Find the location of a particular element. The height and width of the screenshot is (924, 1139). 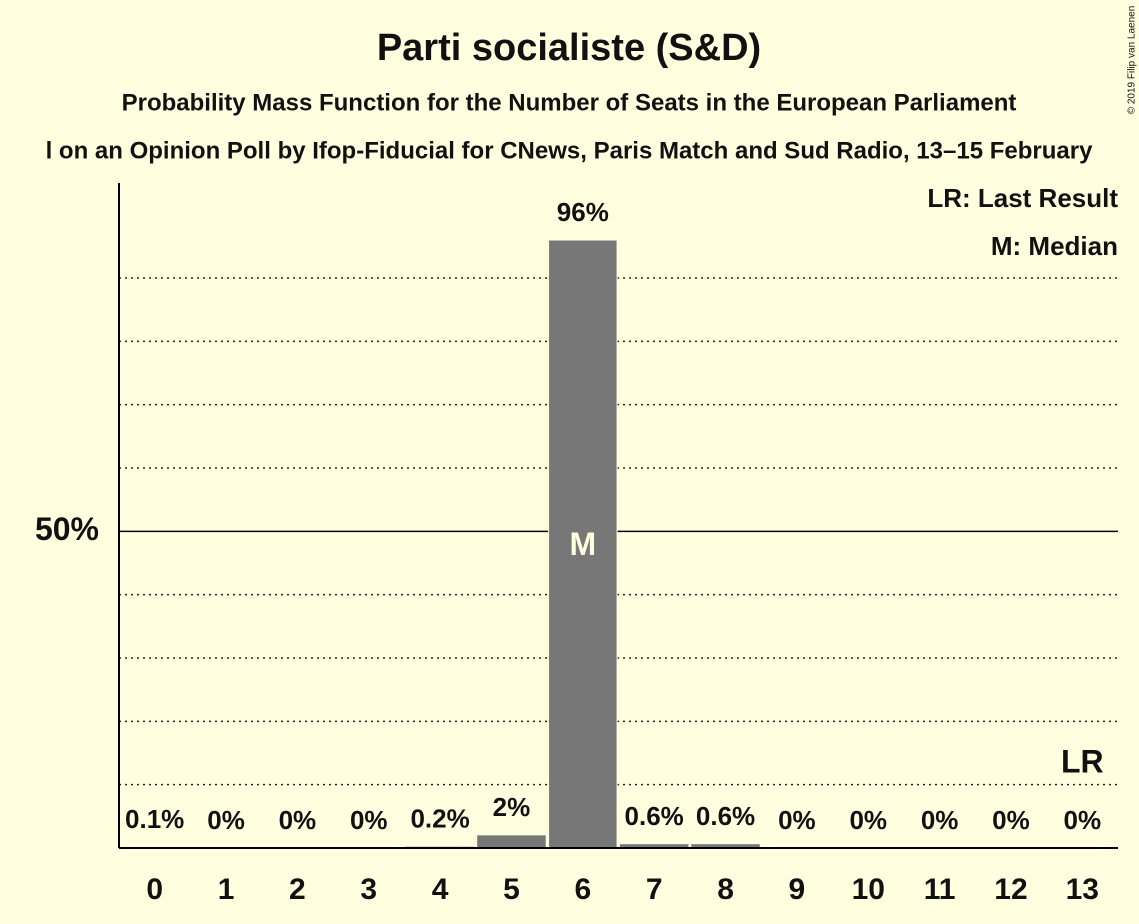

median-marker: M is located at coordinates (582, 544).